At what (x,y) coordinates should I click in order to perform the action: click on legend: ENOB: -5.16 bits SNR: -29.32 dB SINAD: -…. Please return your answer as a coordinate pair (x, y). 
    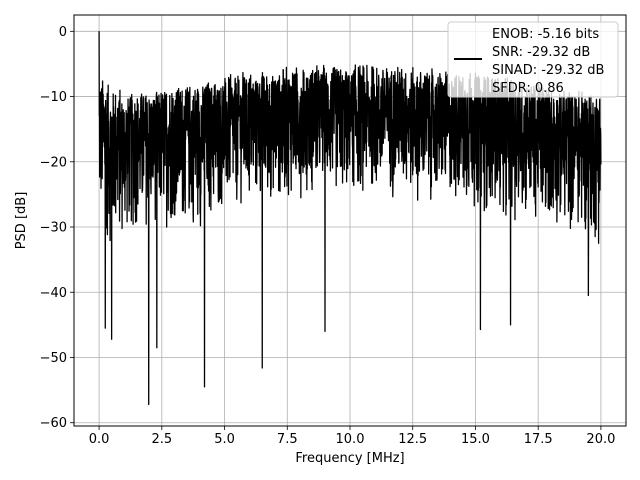
    Looking at the image, I should click on (533, 59).